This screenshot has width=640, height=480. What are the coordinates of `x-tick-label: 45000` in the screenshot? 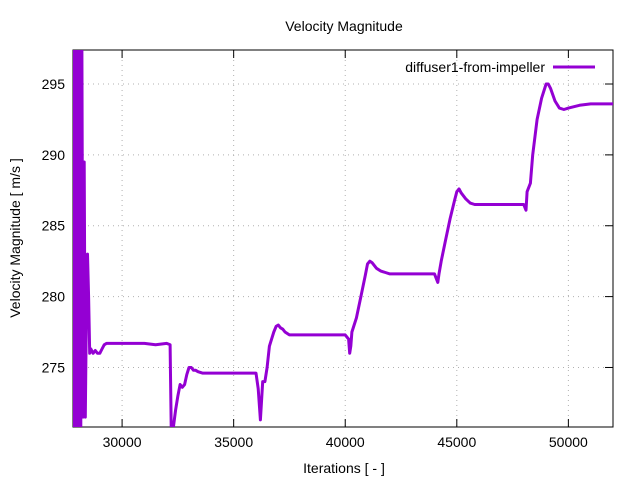 It's located at (456, 442).